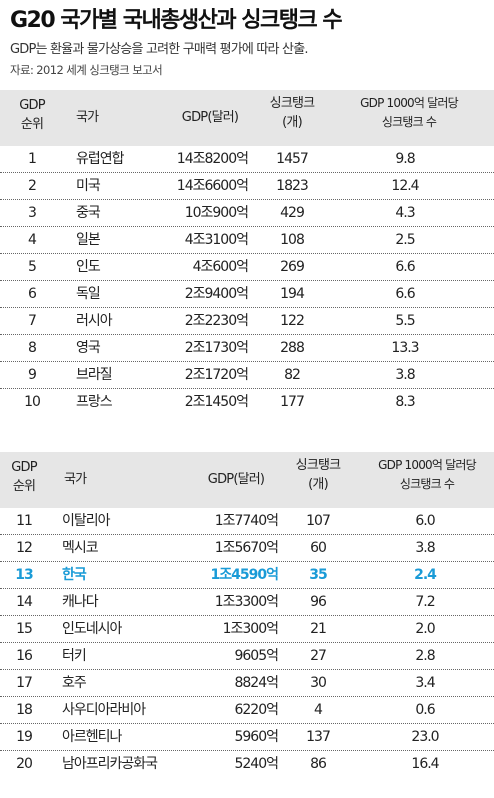  I want to click on cell-gdp: 2조1730억, so click(216, 348).